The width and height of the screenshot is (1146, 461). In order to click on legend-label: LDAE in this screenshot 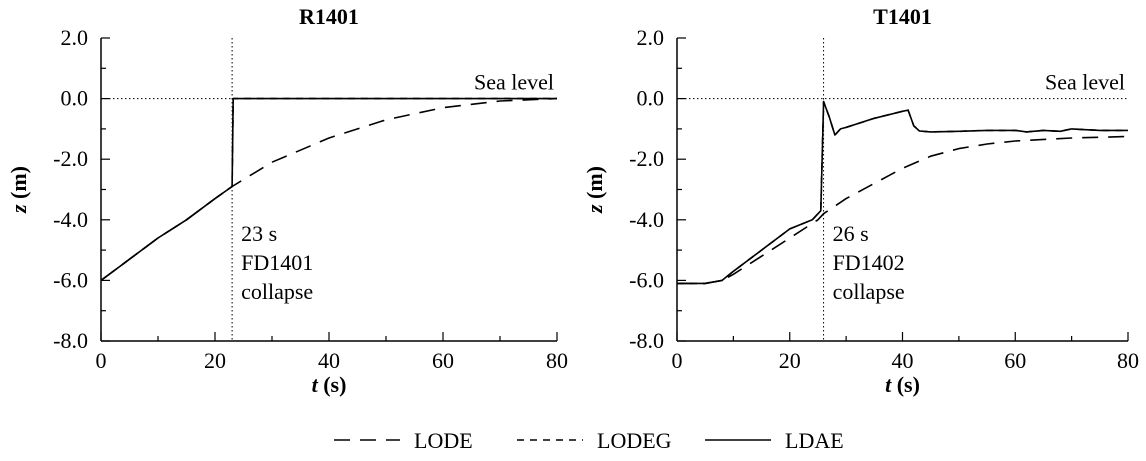, I will do `click(814, 440)`.